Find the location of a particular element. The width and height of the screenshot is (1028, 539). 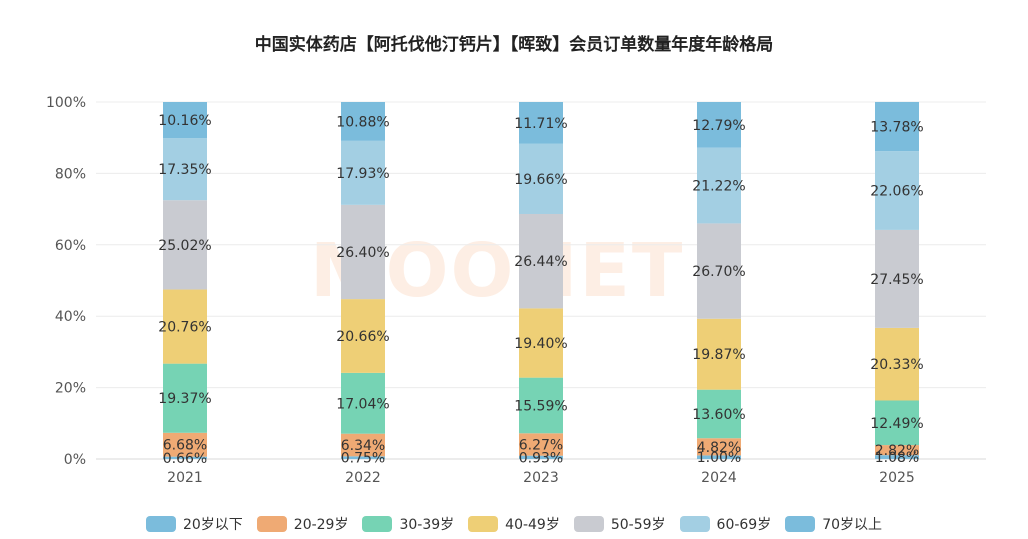

bar-value-label: 17.93% is located at coordinates (362, 174).